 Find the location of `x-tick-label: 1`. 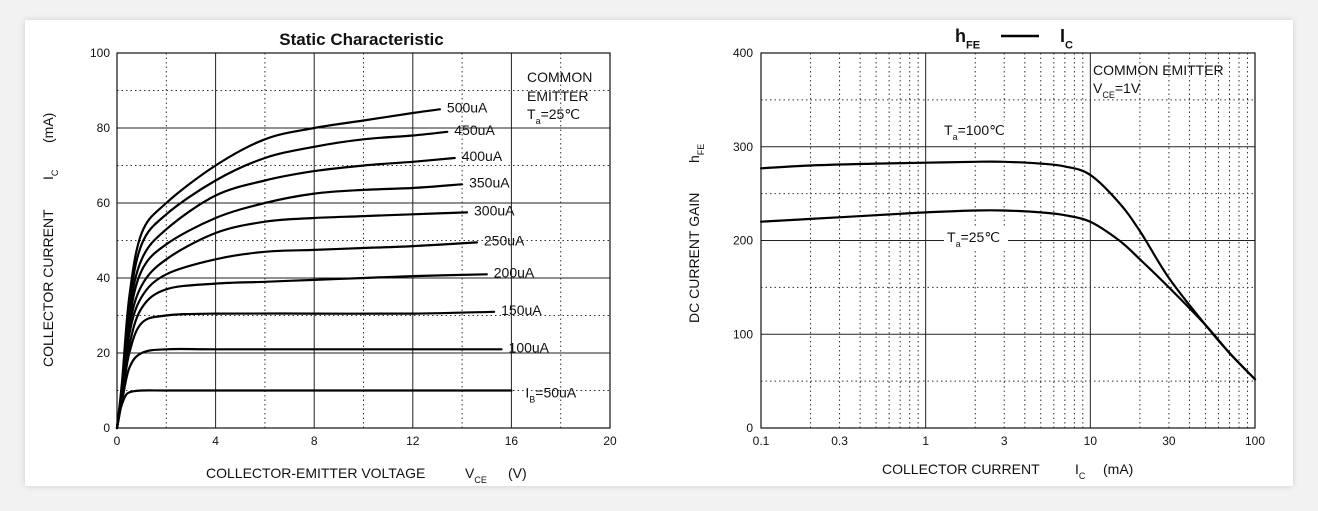

x-tick-label: 1 is located at coordinates (925, 441).